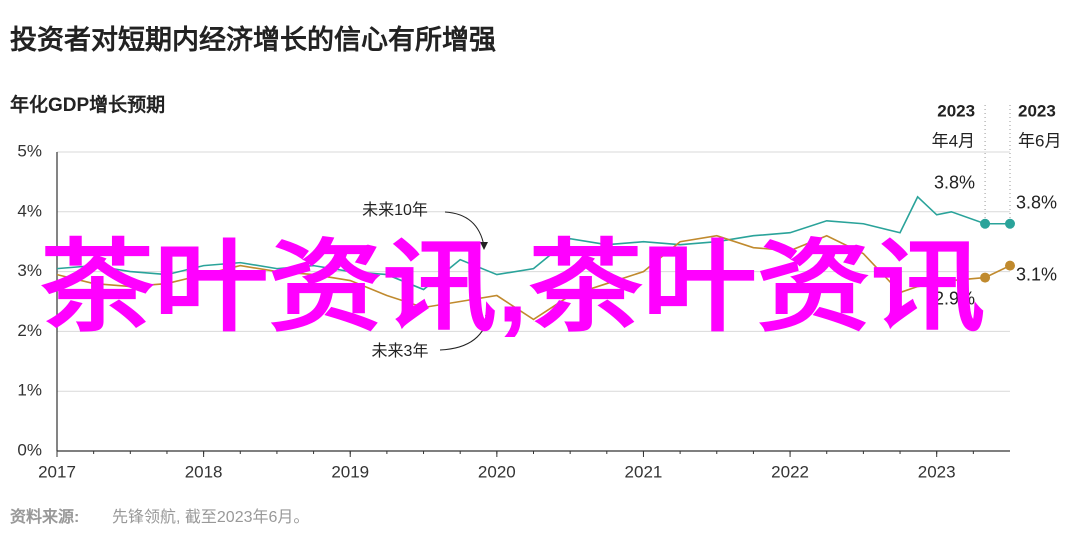 The width and height of the screenshot is (1080, 556). Describe the element at coordinates (29, 150) in the screenshot. I see `y-tick-label: 5%` at that location.